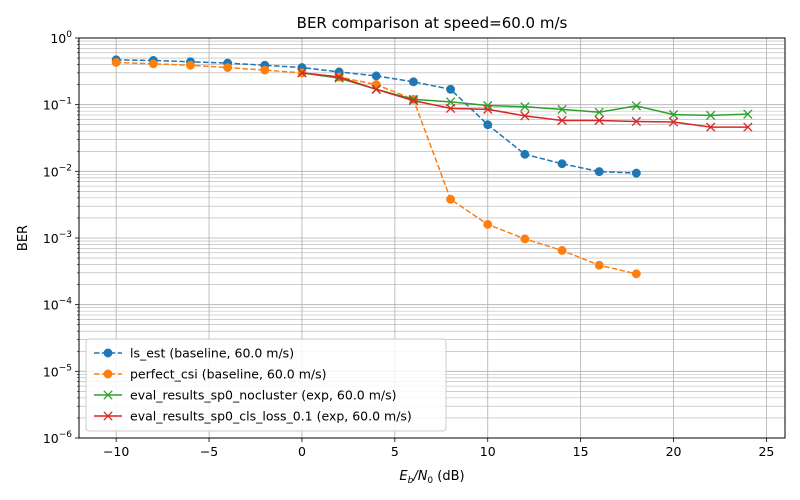  Describe the element at coordinates (23, 238) in the screenshot. I see `y-axis-label: BER` at that location.